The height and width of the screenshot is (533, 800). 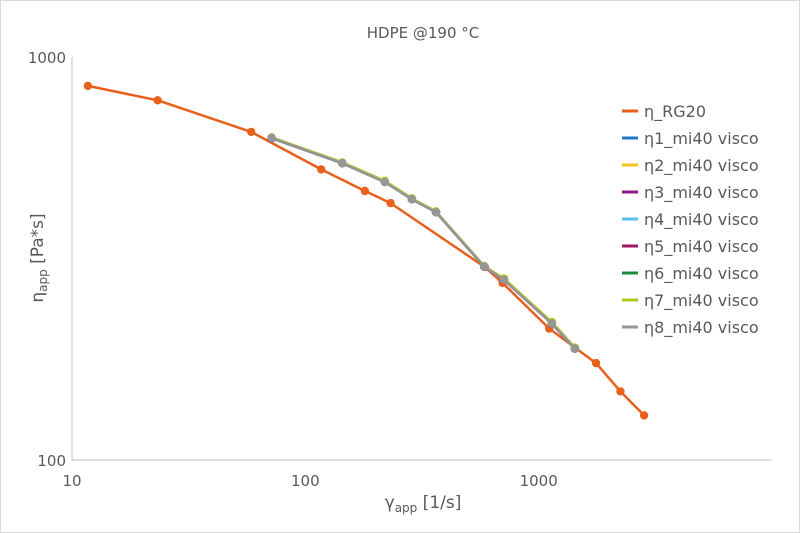 I want to click on legend-item: η1_mi40 visco, so click(x=690, y=139).